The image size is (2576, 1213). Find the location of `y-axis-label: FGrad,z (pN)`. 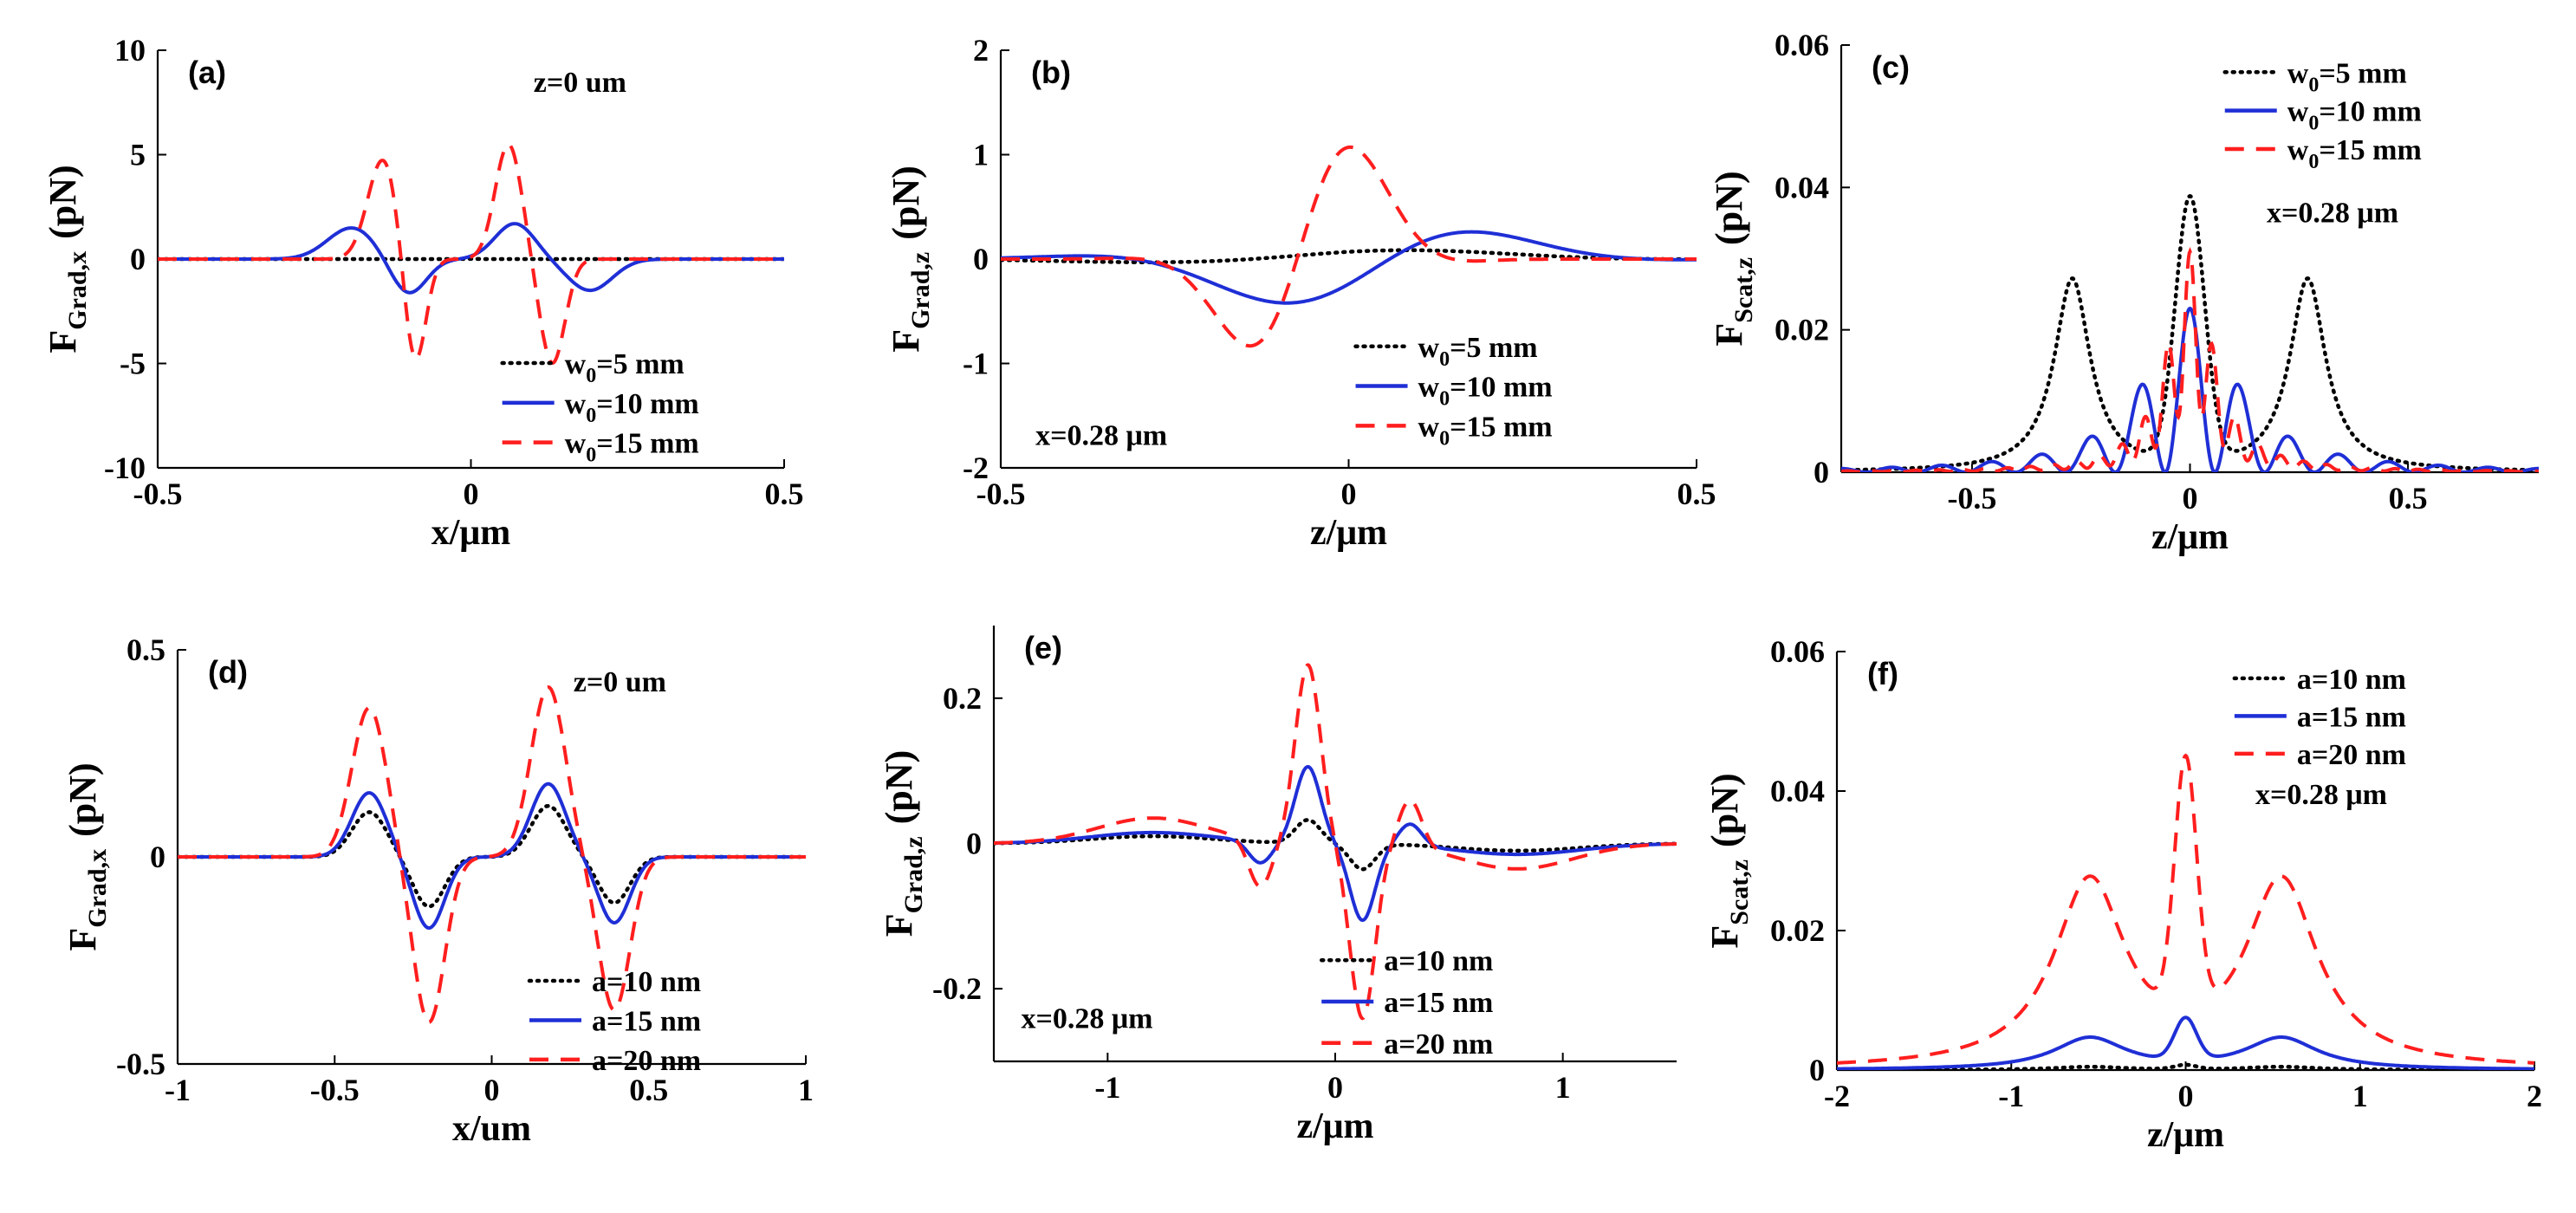

y-axis-label: FGrad,z (pN) is located at coordinates (910, 259).